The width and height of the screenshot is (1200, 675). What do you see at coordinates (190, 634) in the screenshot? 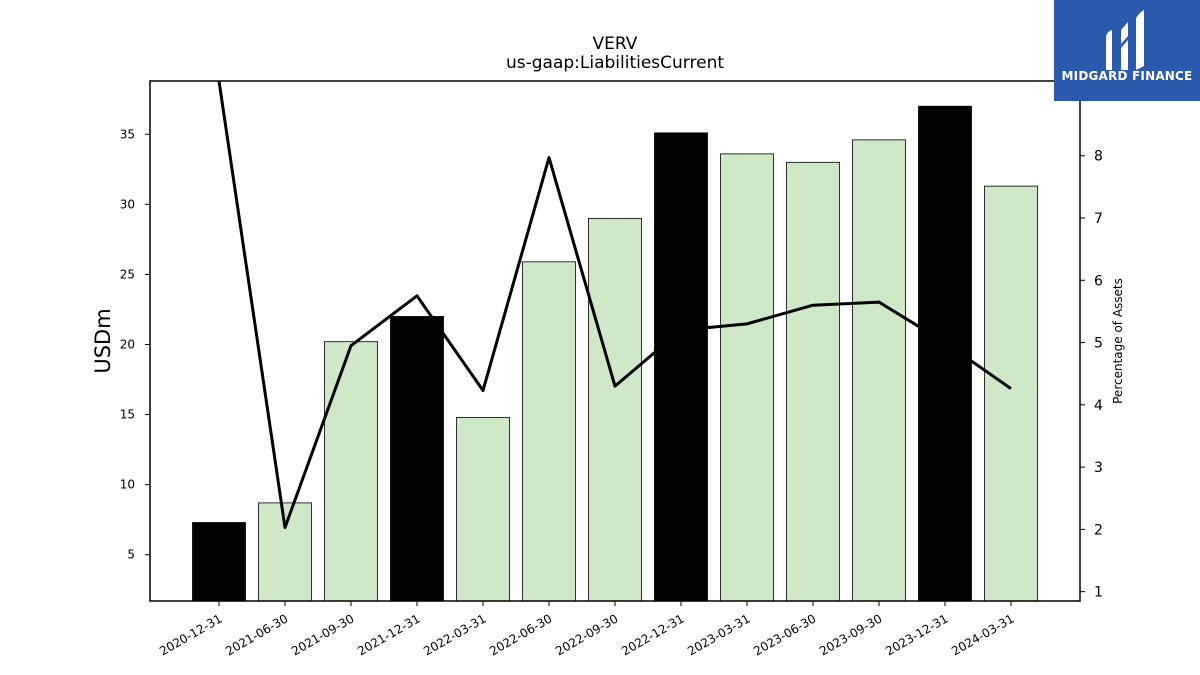
I see `x-tick-label-2020-12-31: 2020-12-31` at bounding box center [190, 634].